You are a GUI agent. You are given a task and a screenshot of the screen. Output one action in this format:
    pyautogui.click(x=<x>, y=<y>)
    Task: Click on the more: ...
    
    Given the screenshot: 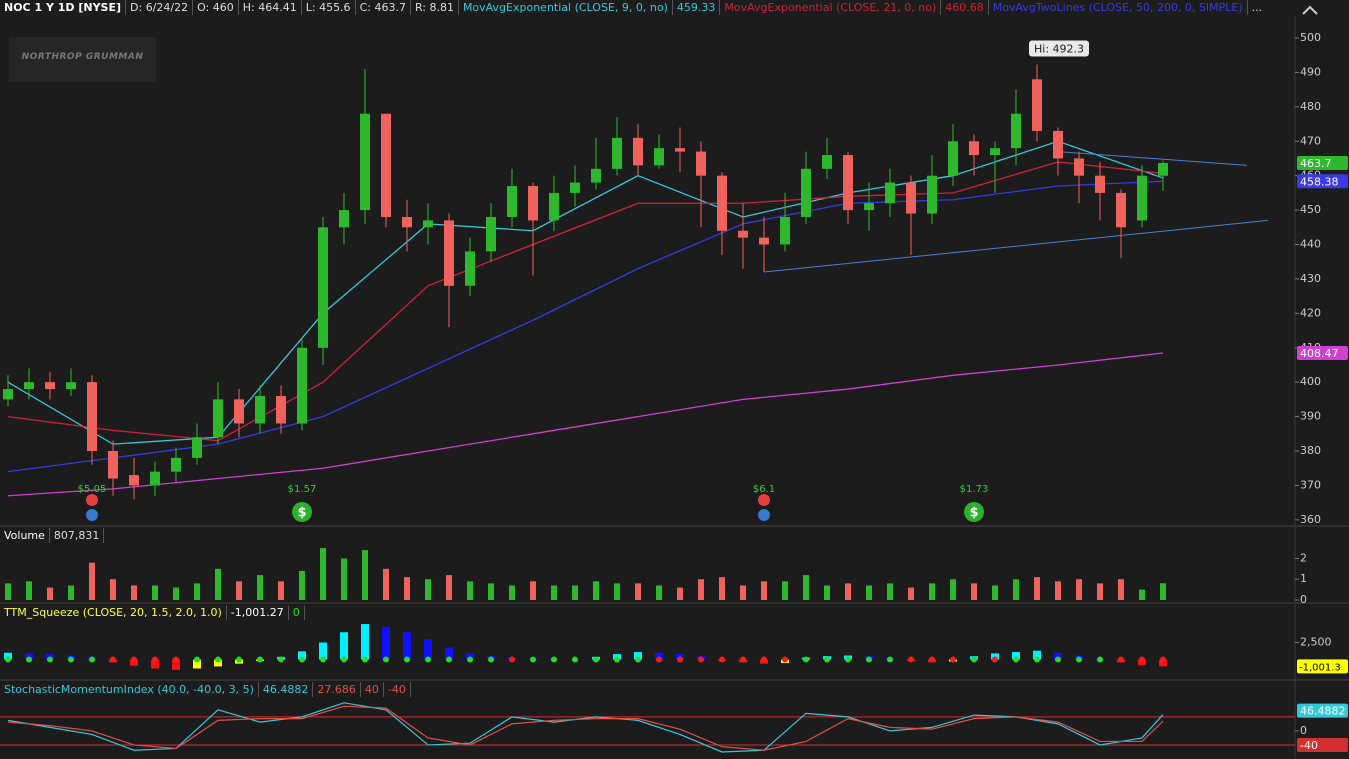 What is the action you would take?
    pyautogui.click(x=1257, y=7)
    